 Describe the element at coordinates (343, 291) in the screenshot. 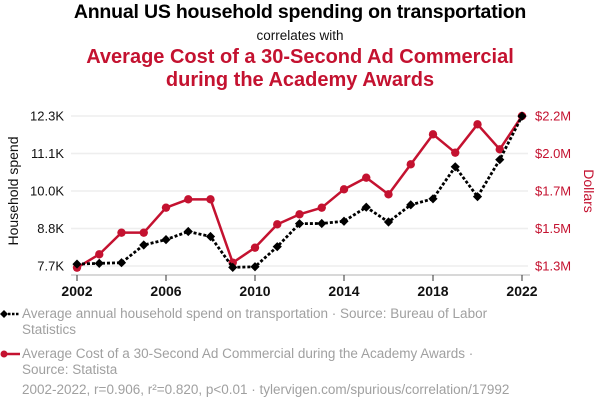

I see `x-tick-label: 2014` at that location.